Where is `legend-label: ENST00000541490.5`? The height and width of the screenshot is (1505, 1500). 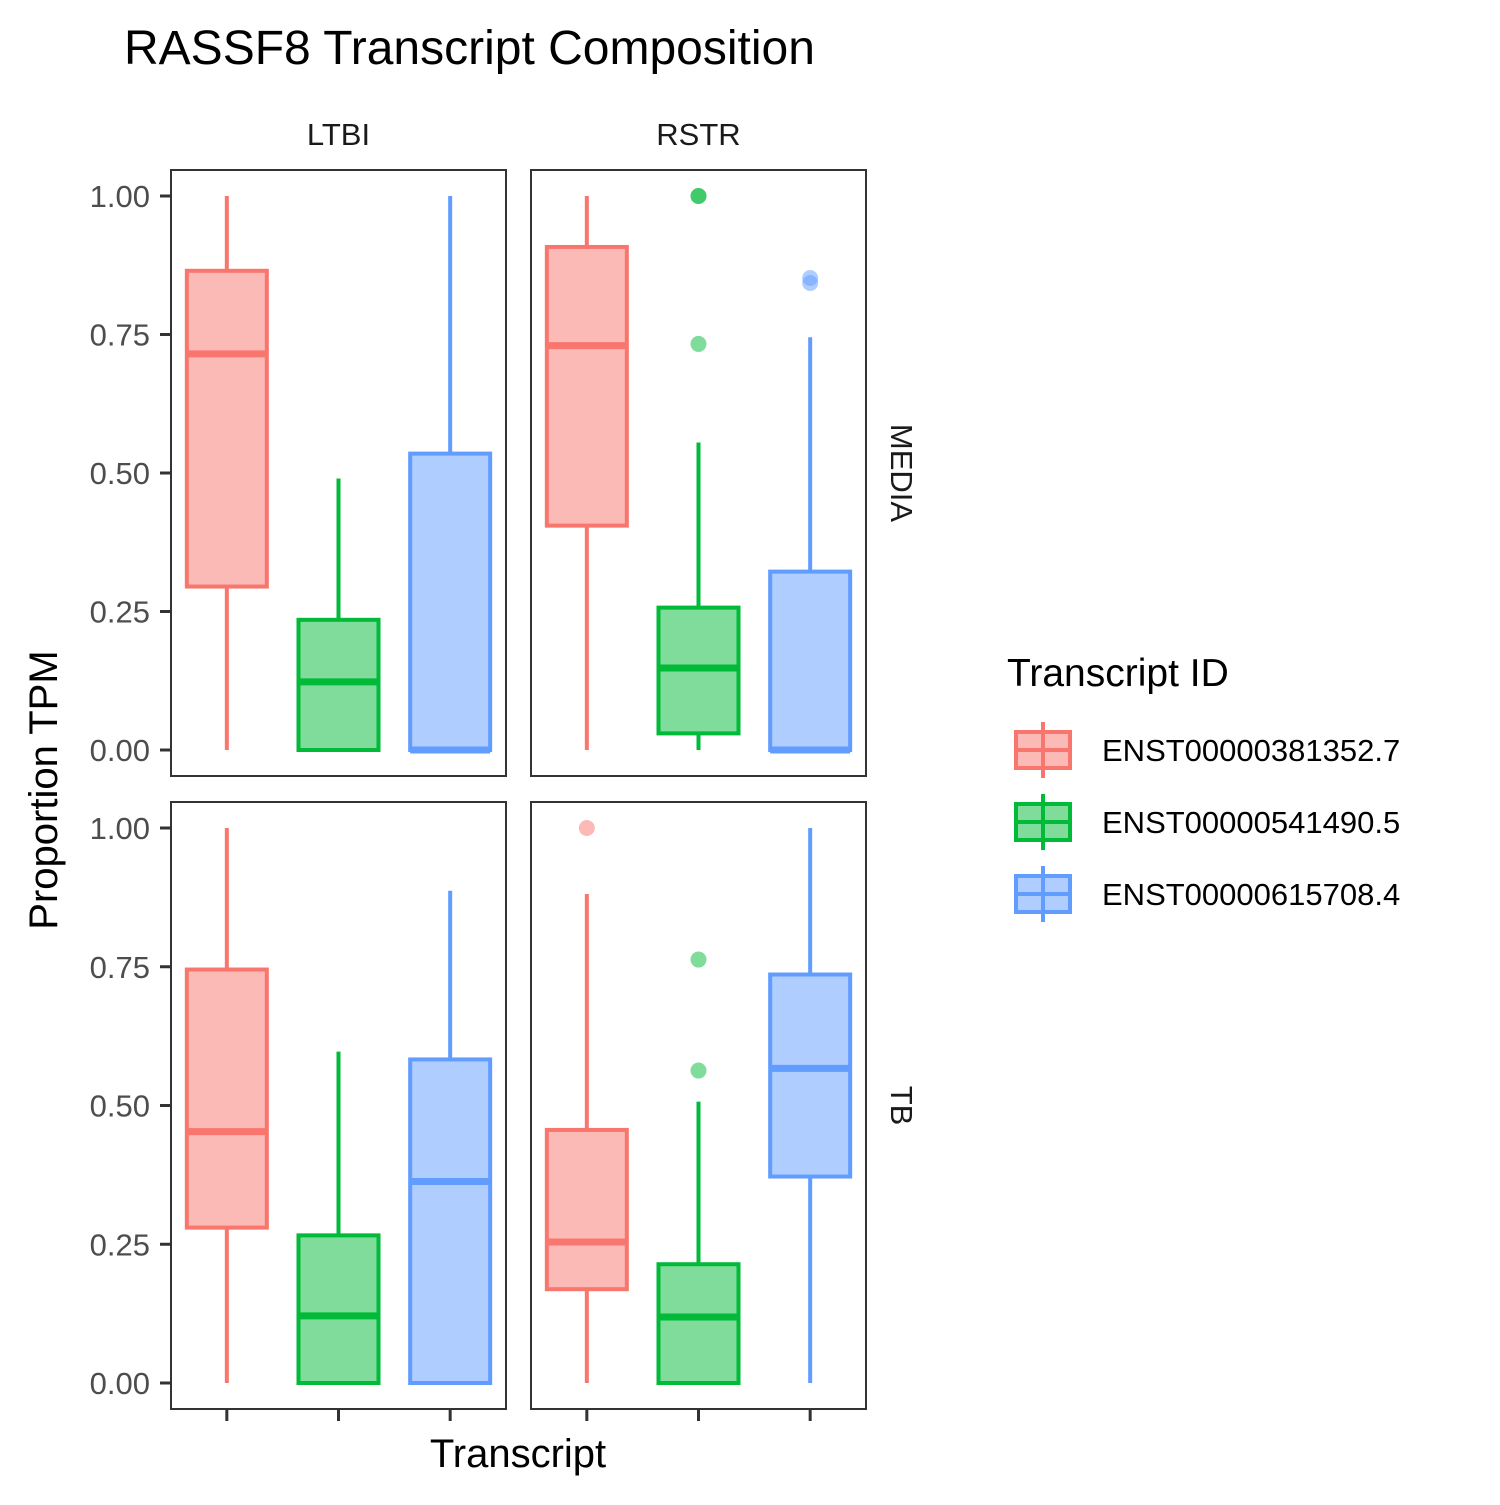
legend-label: ENST00000541490.5 is located at coordinates (1251, 822).